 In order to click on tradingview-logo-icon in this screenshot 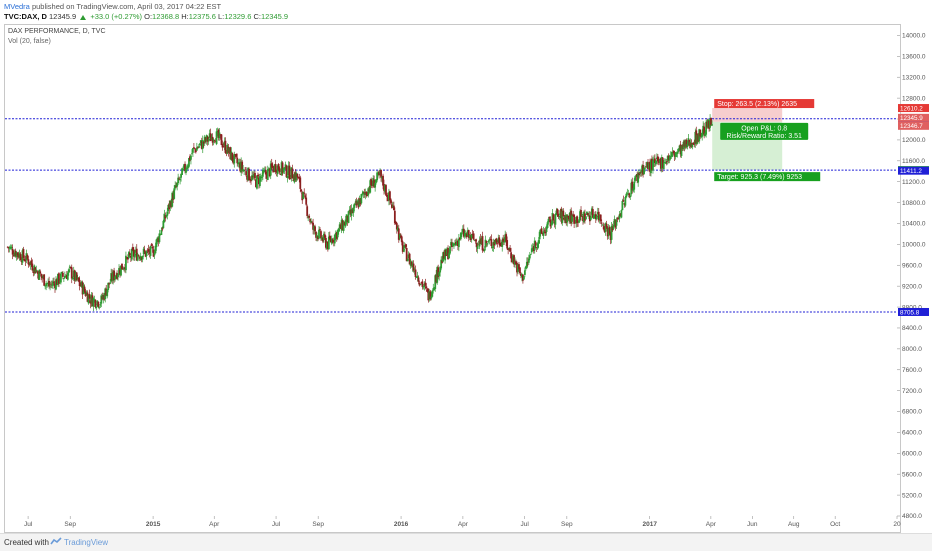, I will do `click(56, 541)`.